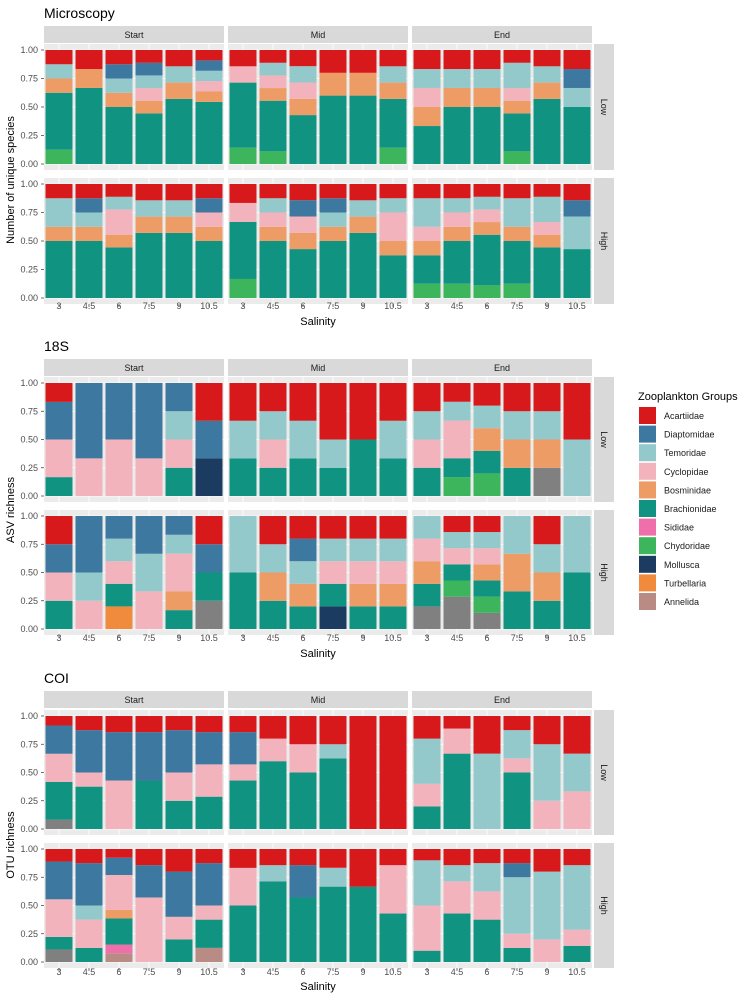 The height and width of the screenshot is (1000, 747). I want to click on legend-label: Temoridae, so click(685, 453).